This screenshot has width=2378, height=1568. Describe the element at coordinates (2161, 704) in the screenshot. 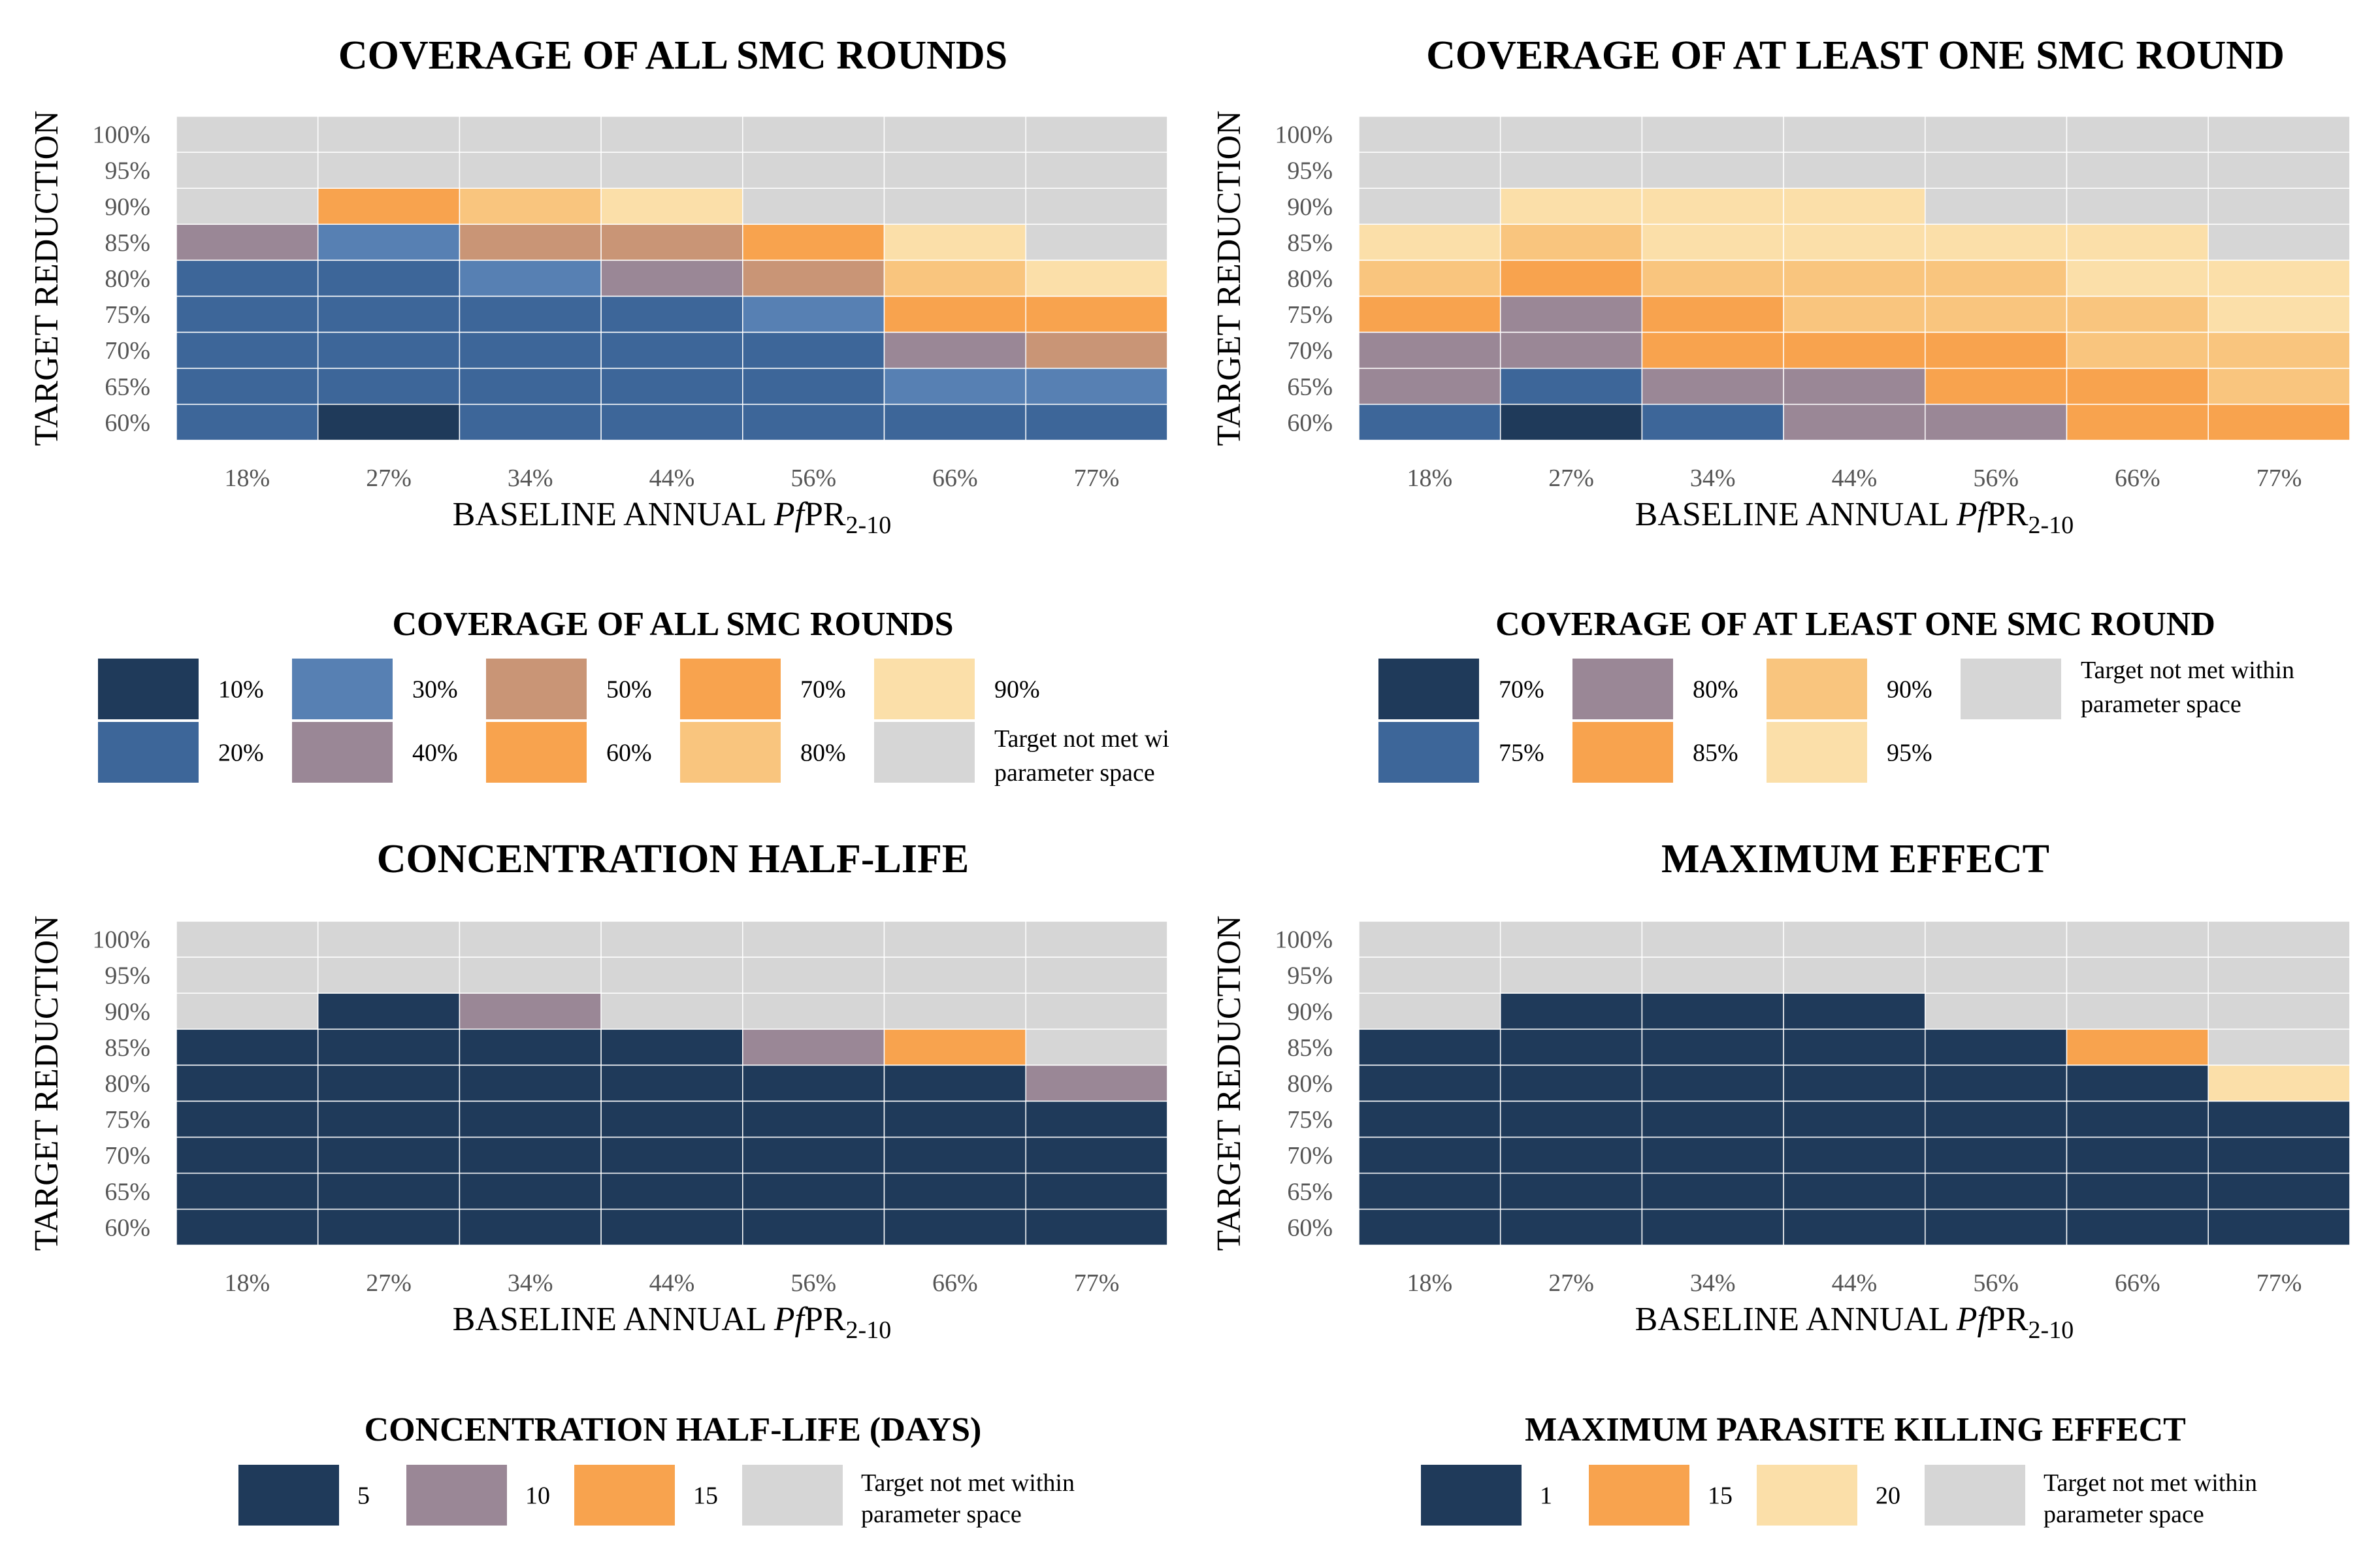

I see `legend-label: parameter space` at that location.